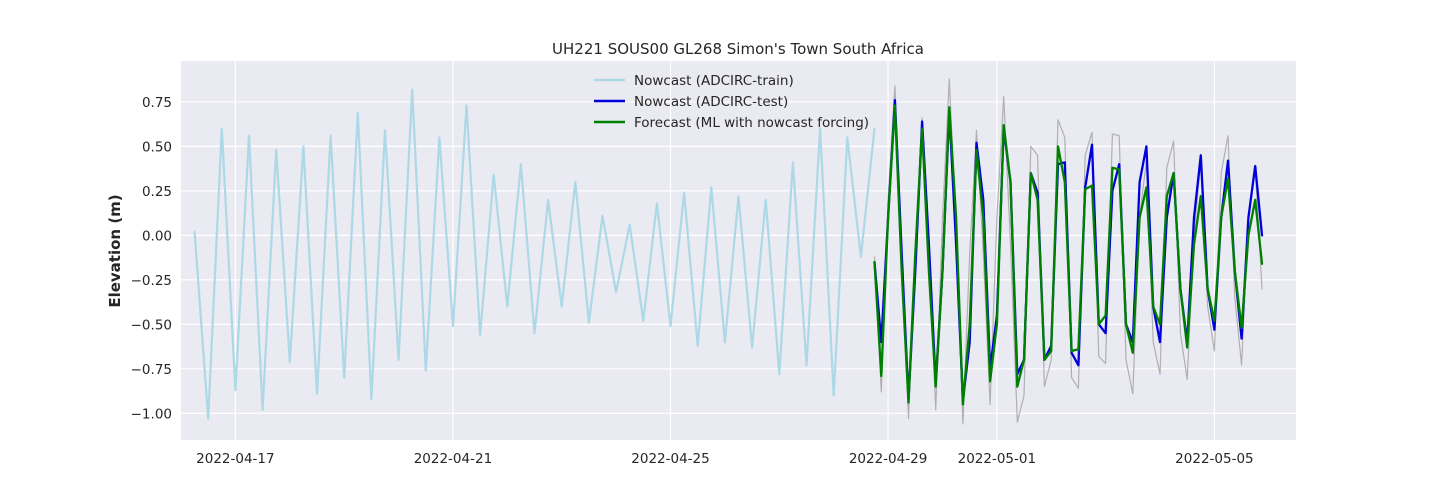  I want to click on legend-label: Nowcast (ADCIRC-test), so click(711, 102).